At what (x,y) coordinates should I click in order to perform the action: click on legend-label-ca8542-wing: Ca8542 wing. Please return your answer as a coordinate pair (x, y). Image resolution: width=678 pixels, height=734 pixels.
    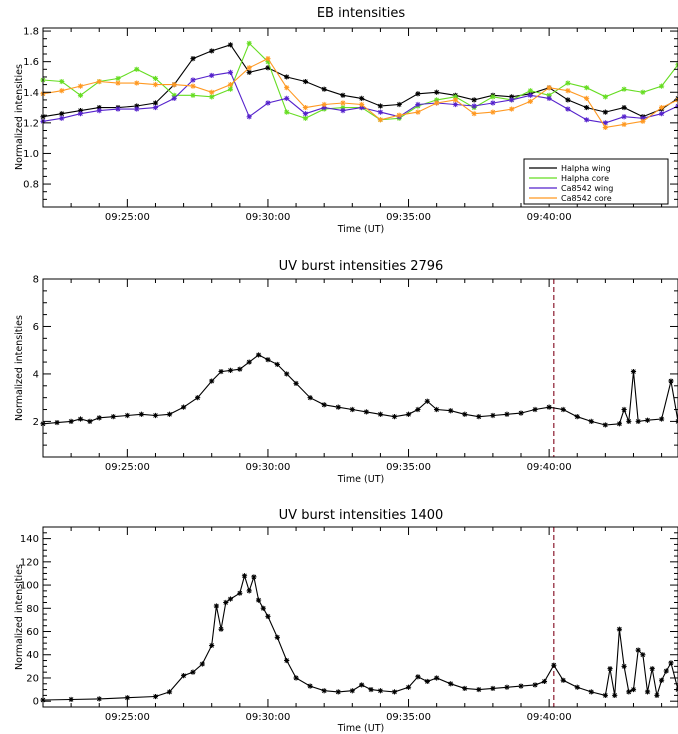
    Looking at the image, I should click on (587, 188).